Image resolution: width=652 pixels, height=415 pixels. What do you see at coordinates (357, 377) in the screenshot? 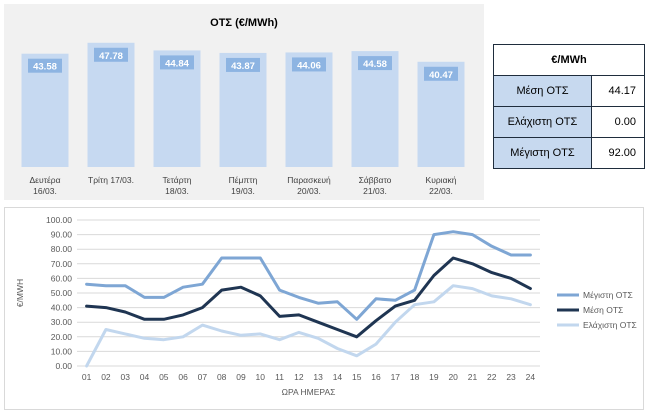
I see `x-tick-label: 15` at bounding box center [357, 377].